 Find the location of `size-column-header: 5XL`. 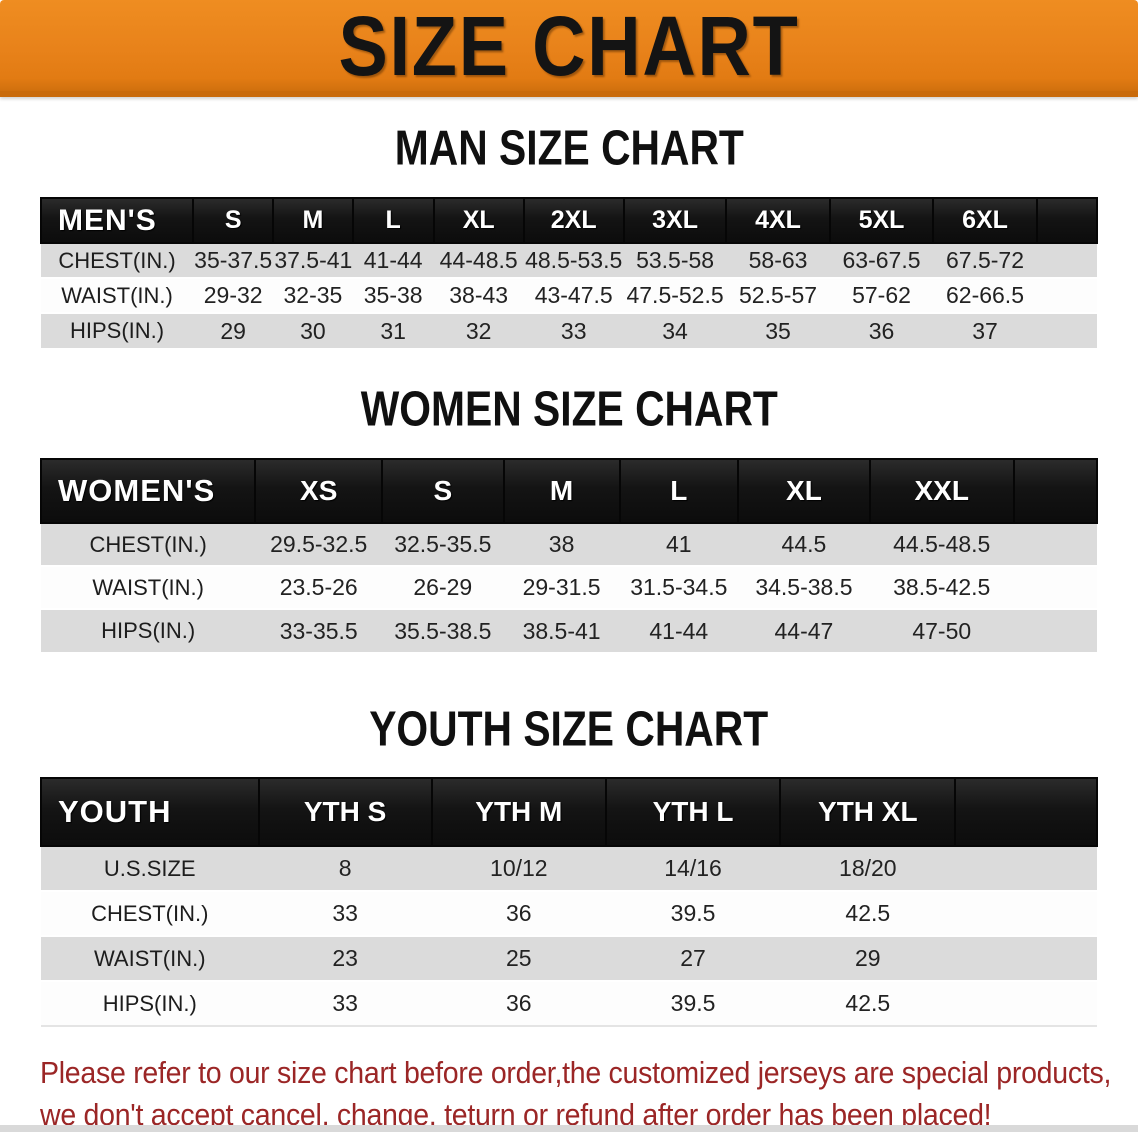

size-column-header: 5XL is located at coordinates (881, 220).